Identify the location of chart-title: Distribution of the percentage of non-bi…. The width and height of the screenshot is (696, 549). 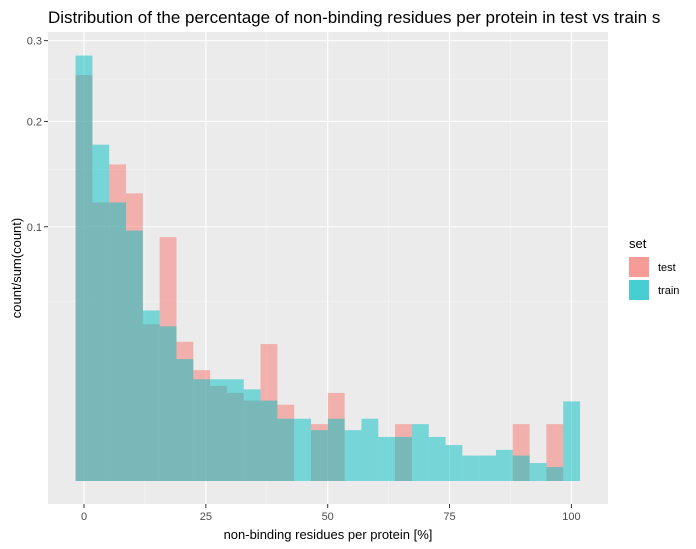
(354, 17).